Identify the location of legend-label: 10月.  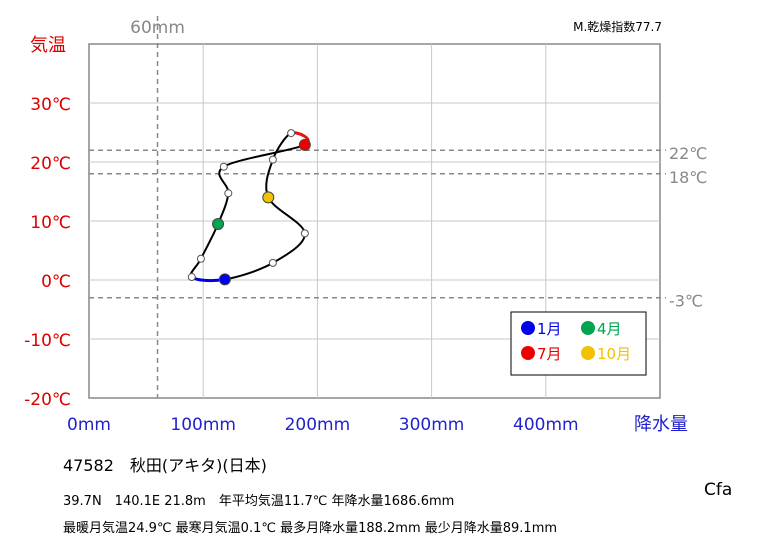
(614, 354).